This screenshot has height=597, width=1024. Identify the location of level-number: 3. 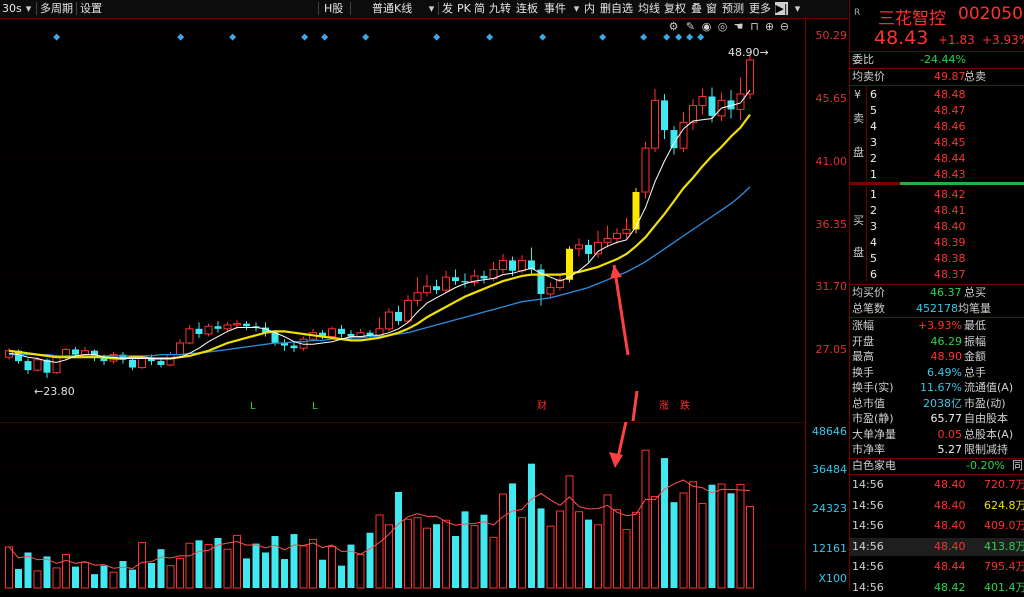
(873, 142).